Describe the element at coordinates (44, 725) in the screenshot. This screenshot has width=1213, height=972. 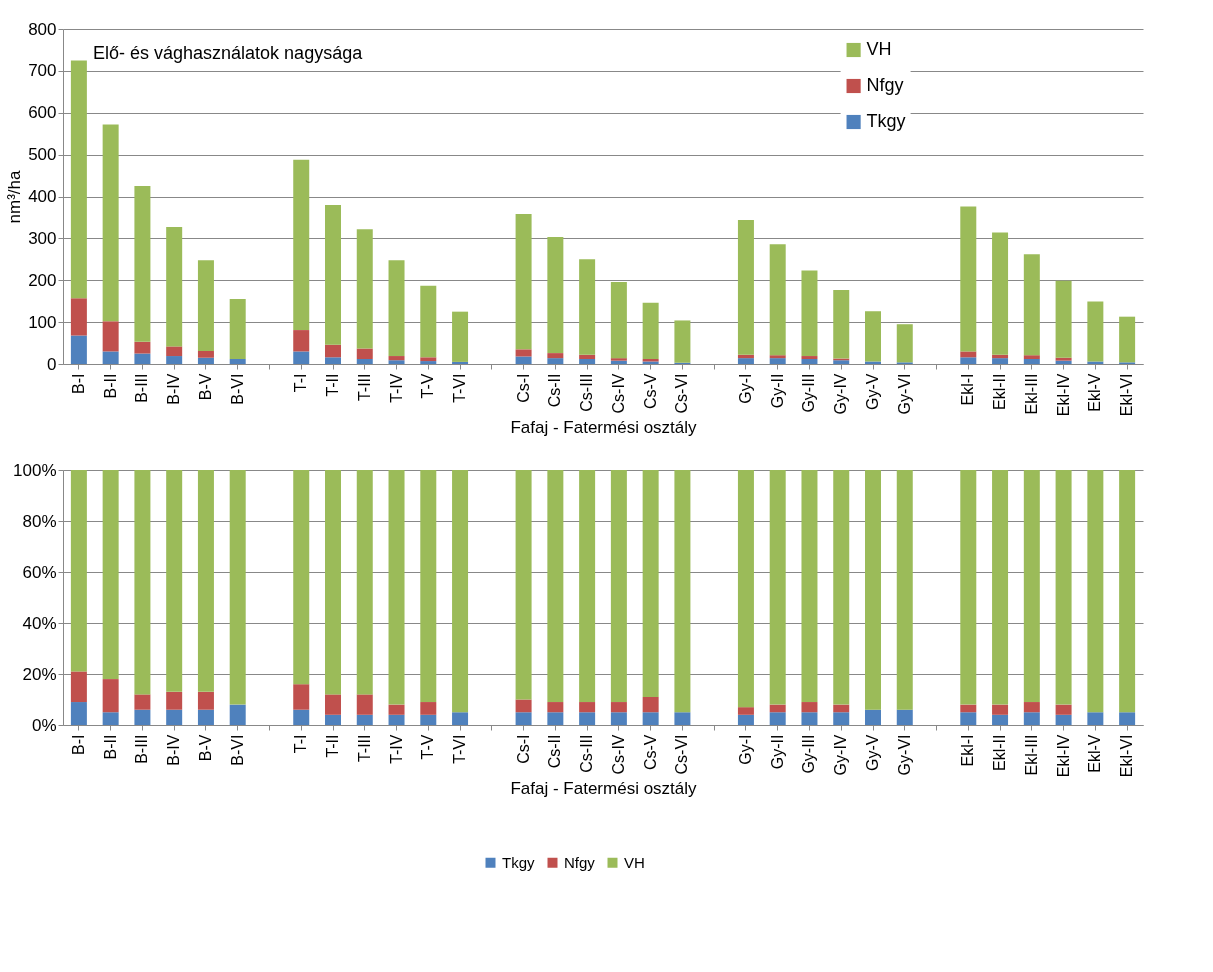
I see `y-tick-label: 0%` at that location.